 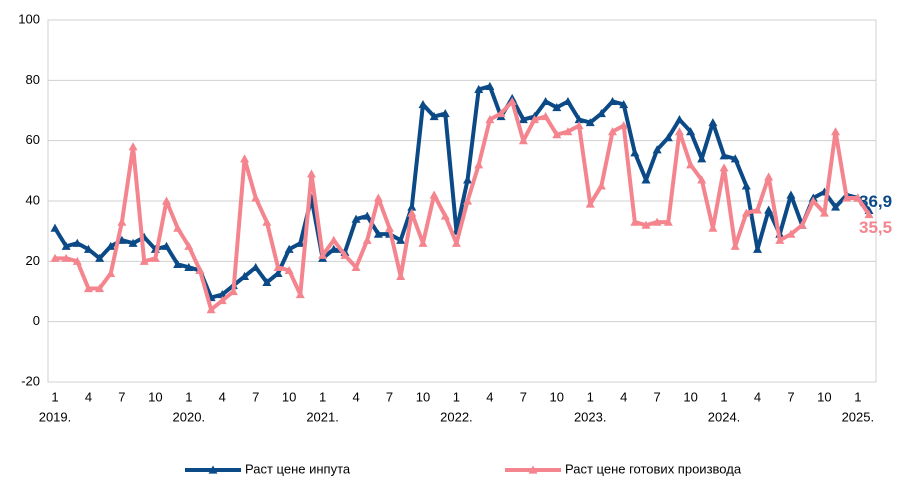 What do you see at coordinates (189, 416) in the screenshot?
I see `x-year-label: 2020.` at bounding box center [189, 416].